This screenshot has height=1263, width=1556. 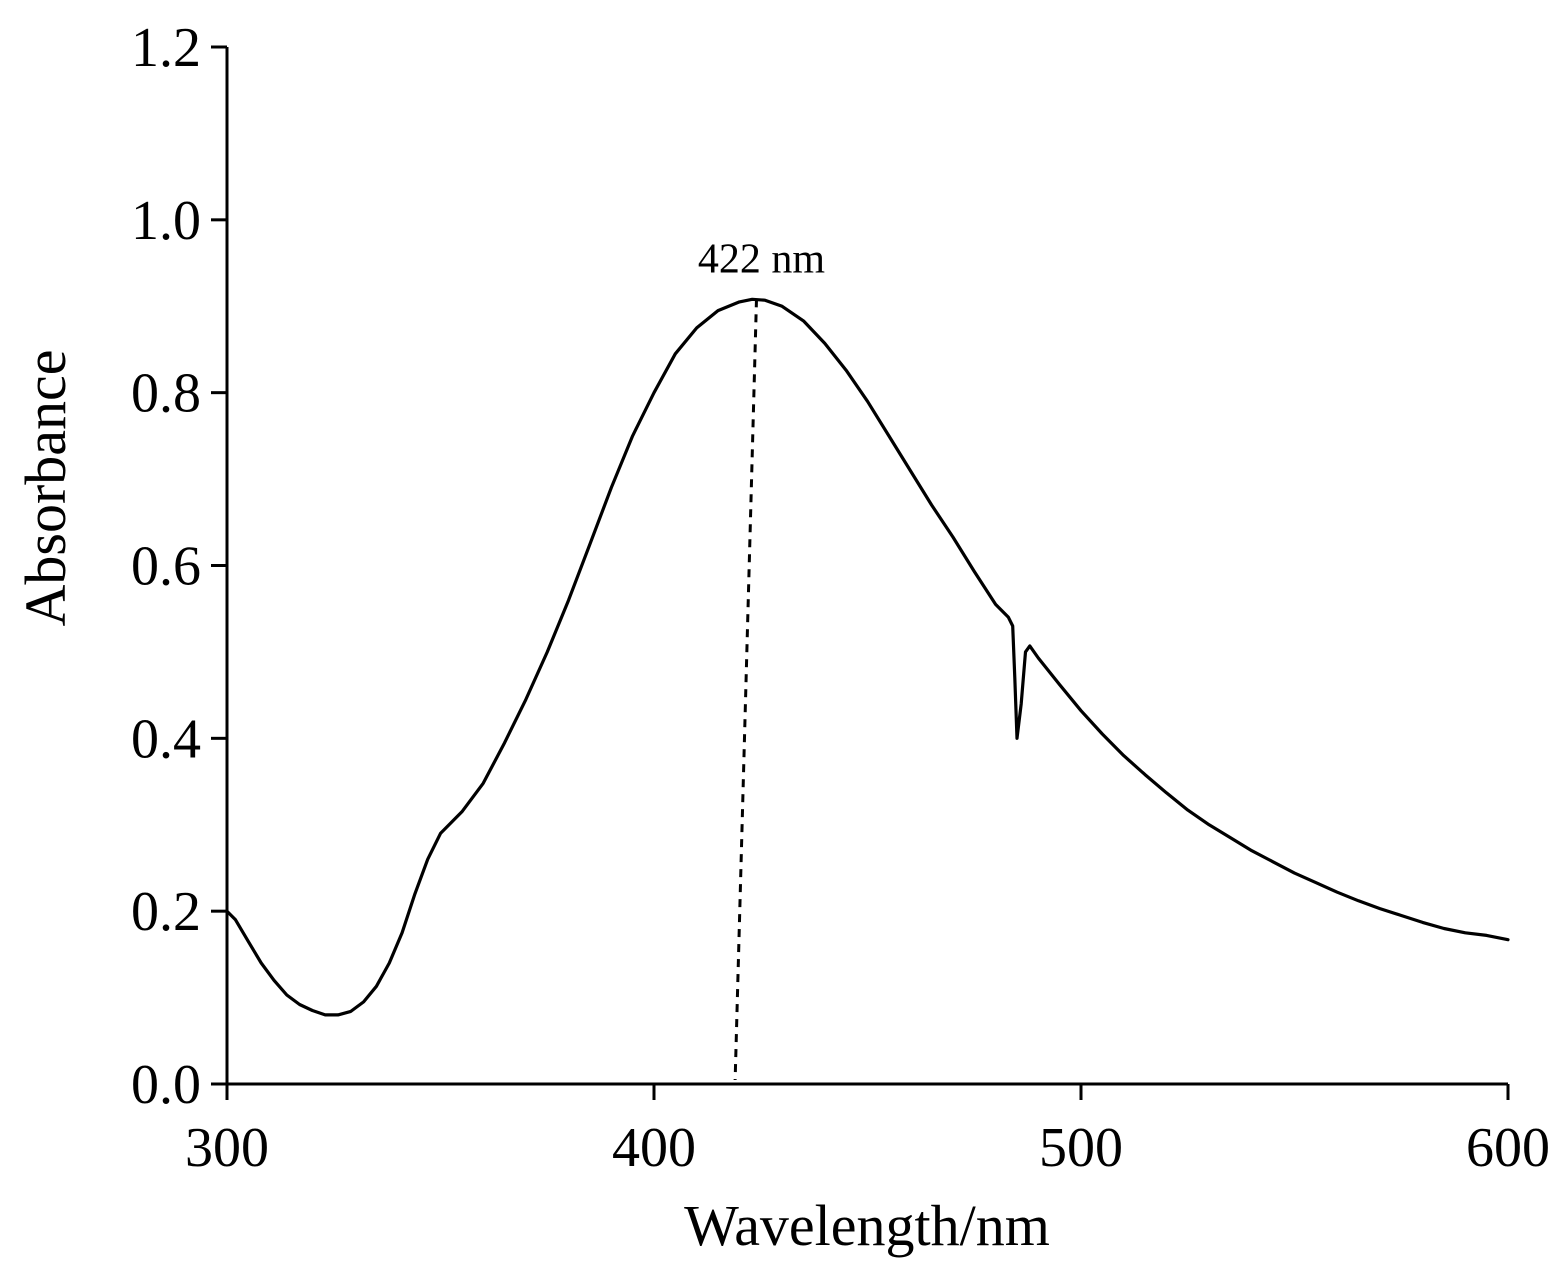 What do you see at coordinates (166, 1085) in the screenshot?
I see `y-tick-label: 0.0` at bounding box center [166, 1085].